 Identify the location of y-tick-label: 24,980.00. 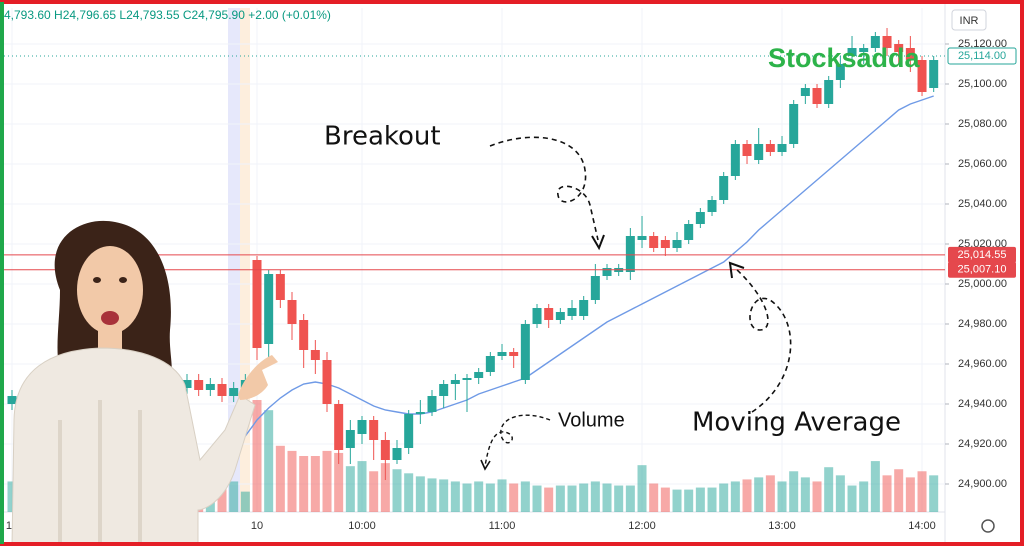
(982, 324).